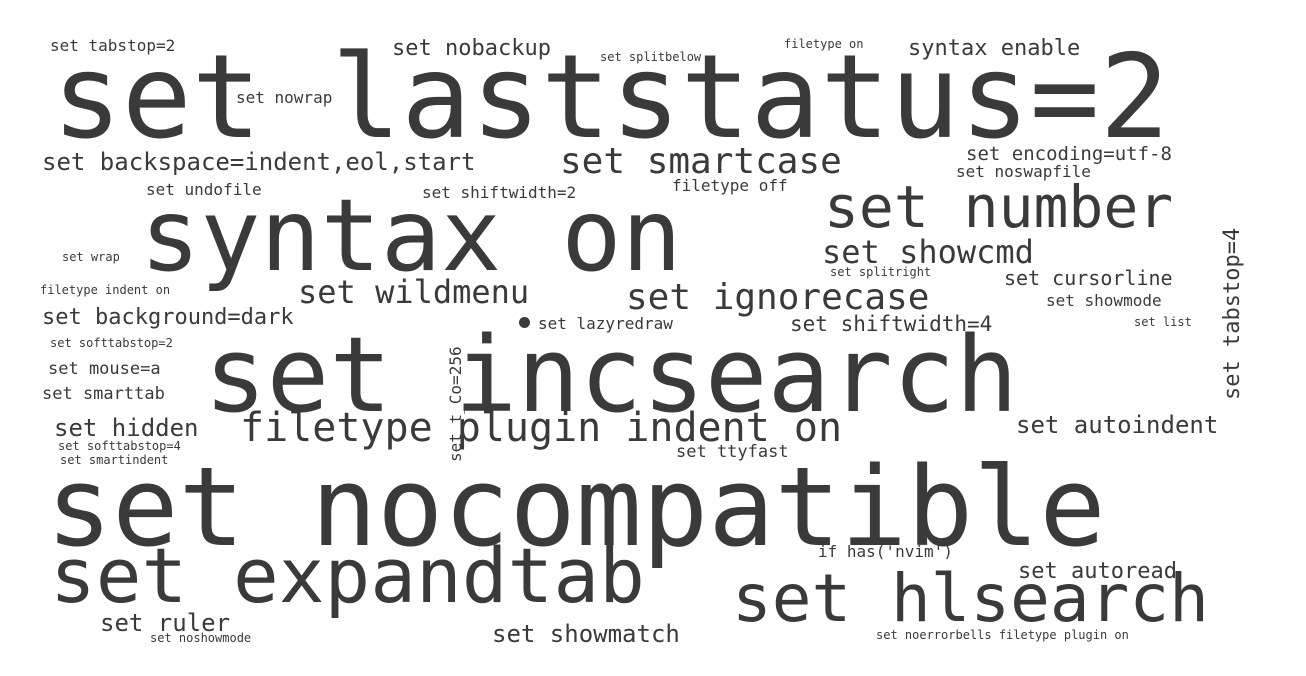 The height and width of the screenshot is (676, 1306). Describe the element at coordinates (1097, 571) in the screenshot. I see `word-set-autoread: set autoread` at that location.